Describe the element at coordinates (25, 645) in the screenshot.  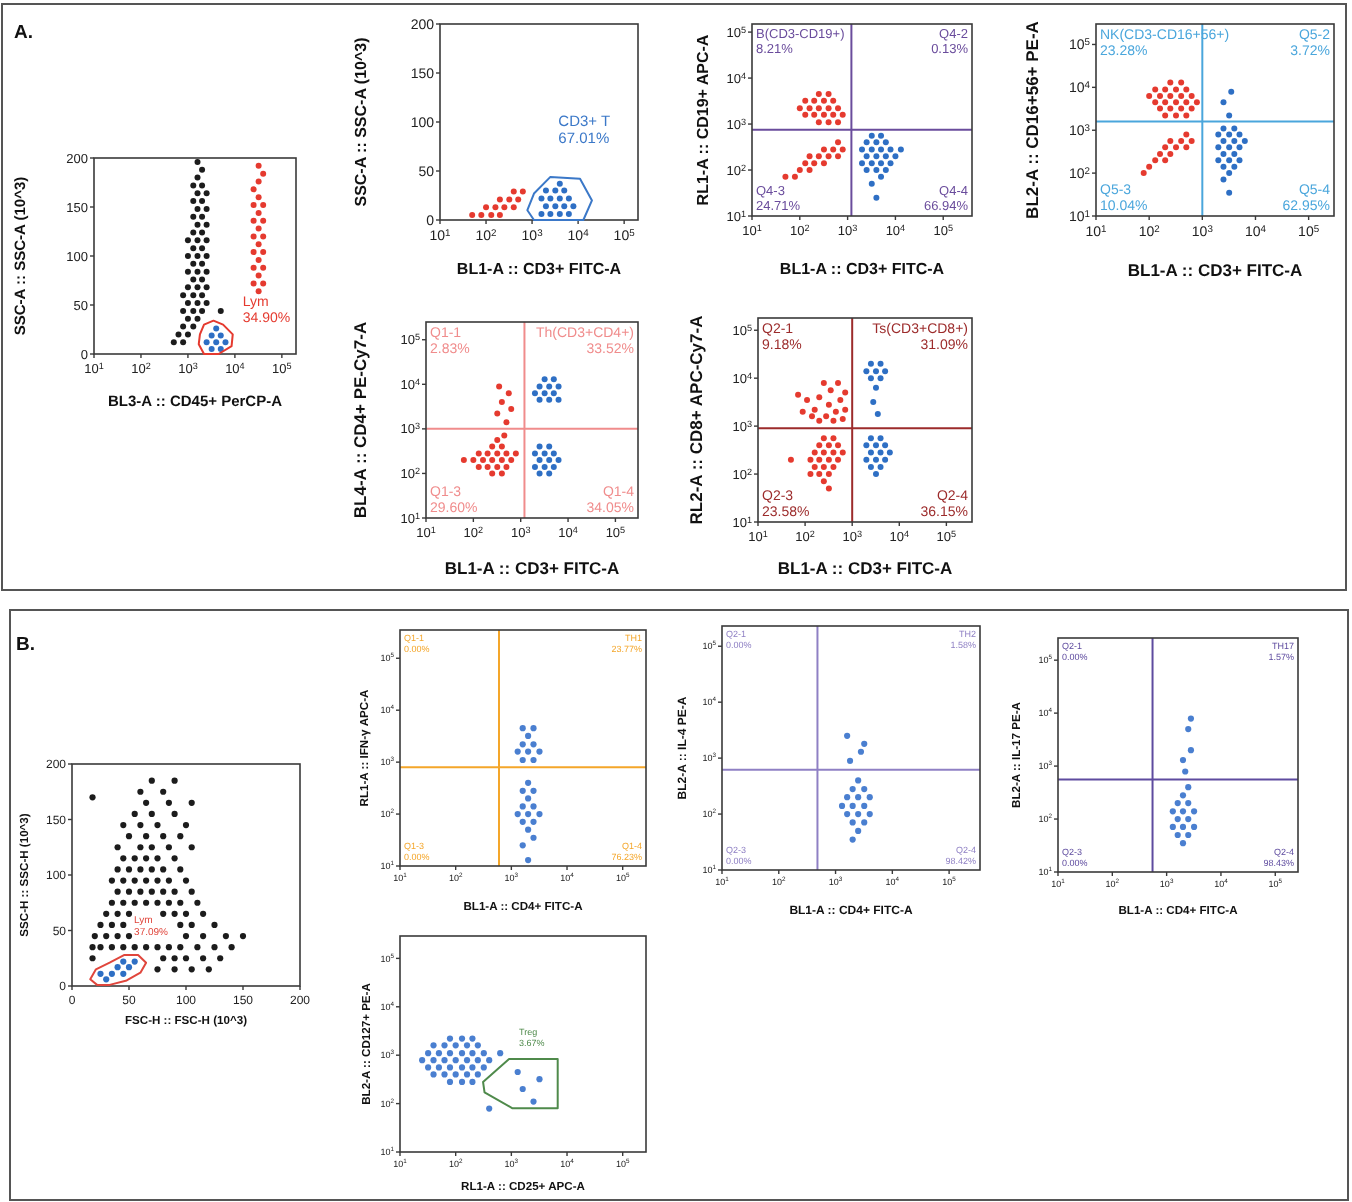
I see `chart-title: B.` at that location.